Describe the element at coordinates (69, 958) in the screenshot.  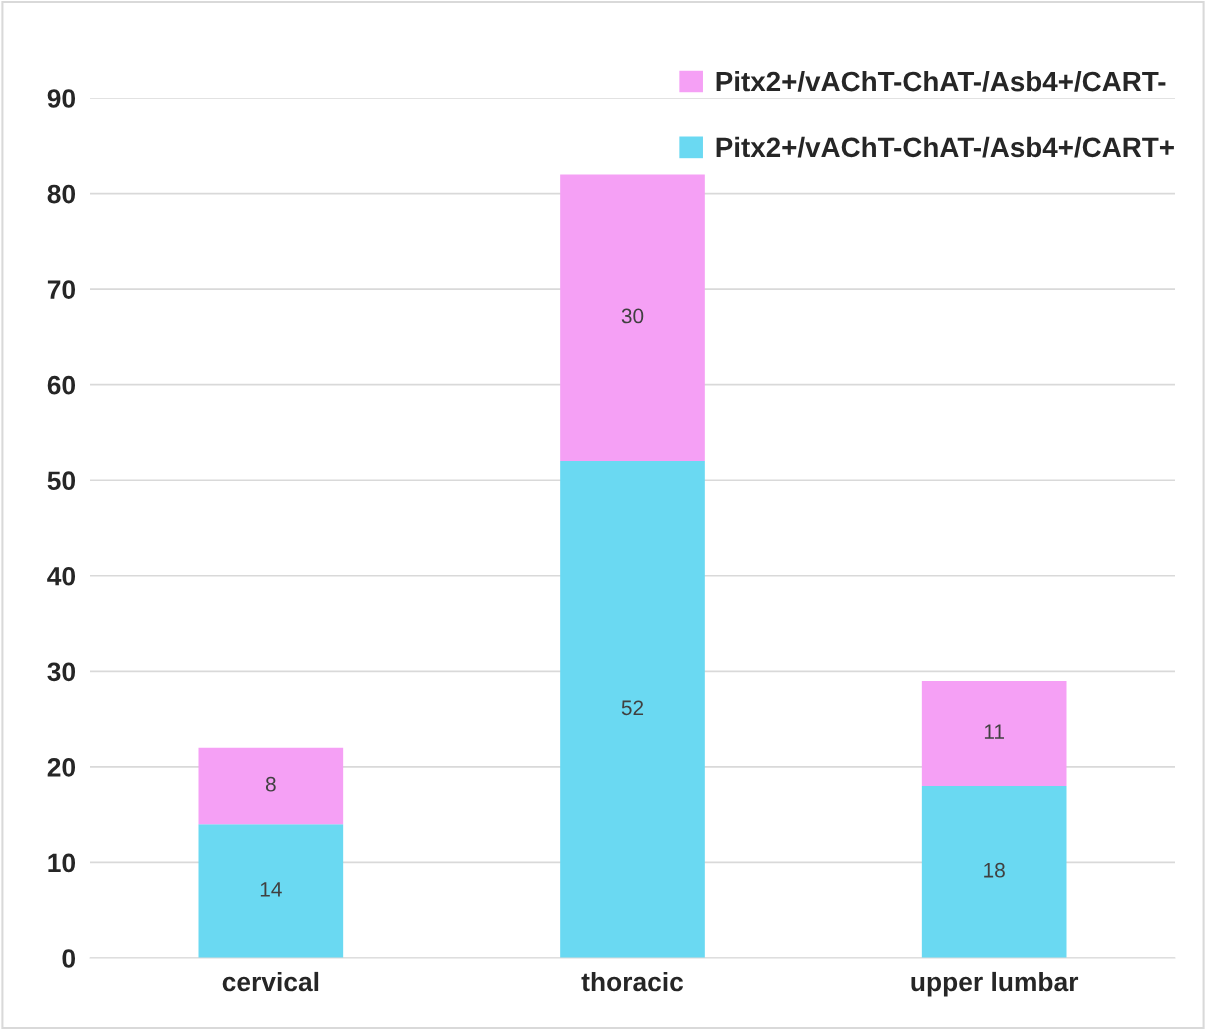
I see `y-tick-label: 0` at that location.